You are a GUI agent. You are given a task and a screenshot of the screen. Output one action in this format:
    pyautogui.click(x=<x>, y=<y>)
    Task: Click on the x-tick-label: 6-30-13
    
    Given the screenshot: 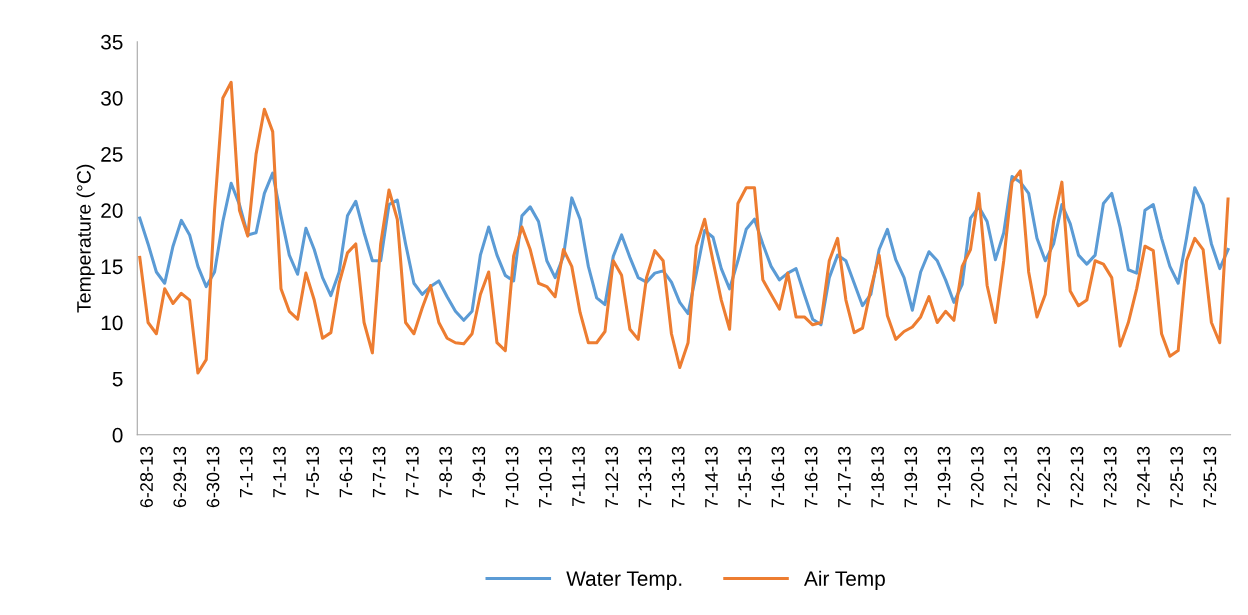 What is the action you would take?
    pyautogui.click(x=213, y=477)
    